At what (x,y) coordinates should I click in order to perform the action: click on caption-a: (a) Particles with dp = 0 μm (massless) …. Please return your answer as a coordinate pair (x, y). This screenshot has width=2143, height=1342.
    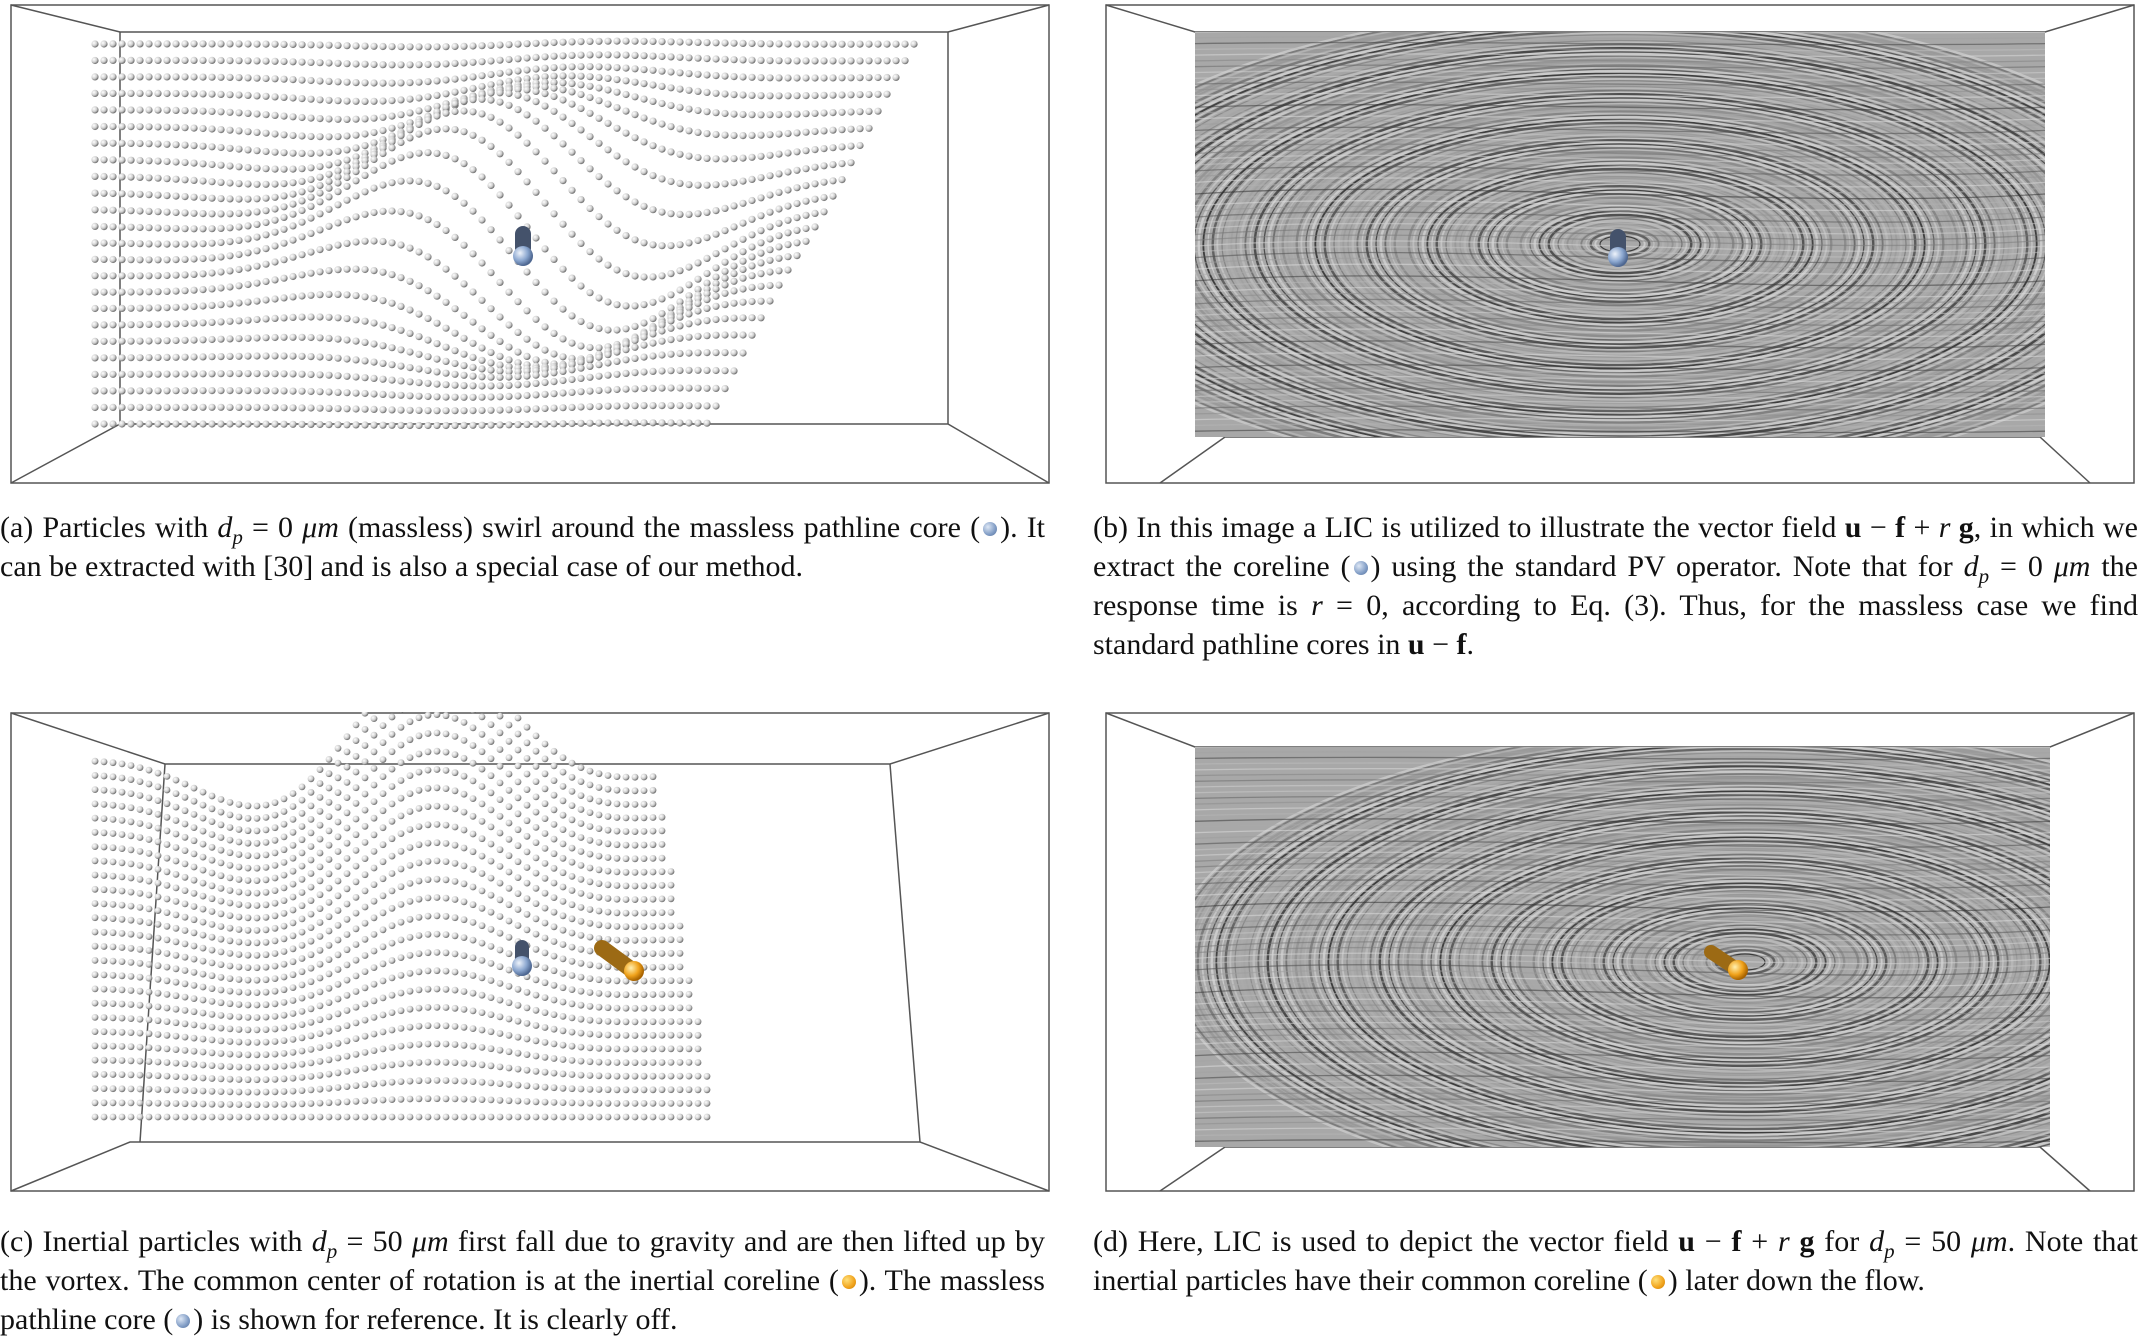
    Looking at the image, I should click on (523, 547).